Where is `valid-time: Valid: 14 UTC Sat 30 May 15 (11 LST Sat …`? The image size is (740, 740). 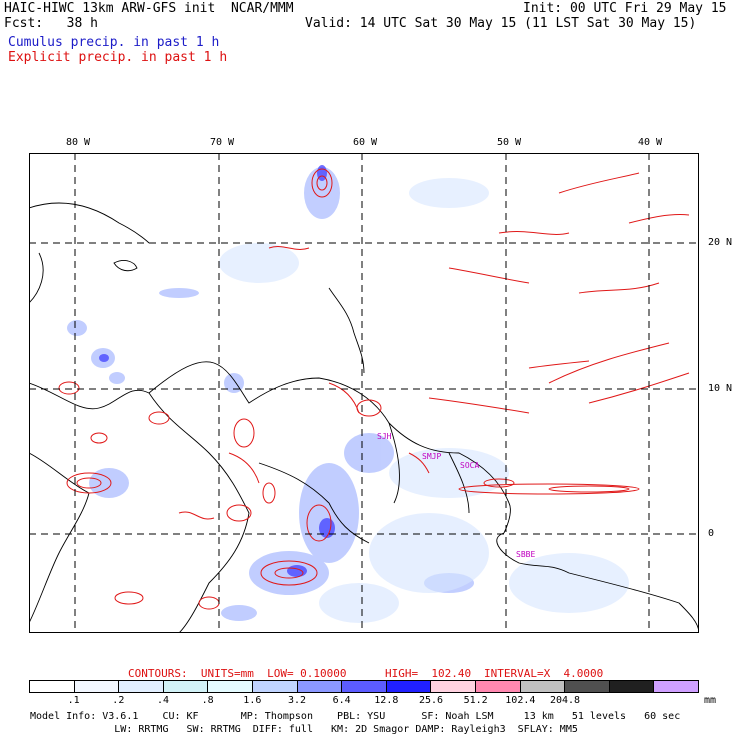
valid-time: Valid: 14 UTC Sat 30 May 15 (11 LST Sat … is located at coordinates (501, 23).